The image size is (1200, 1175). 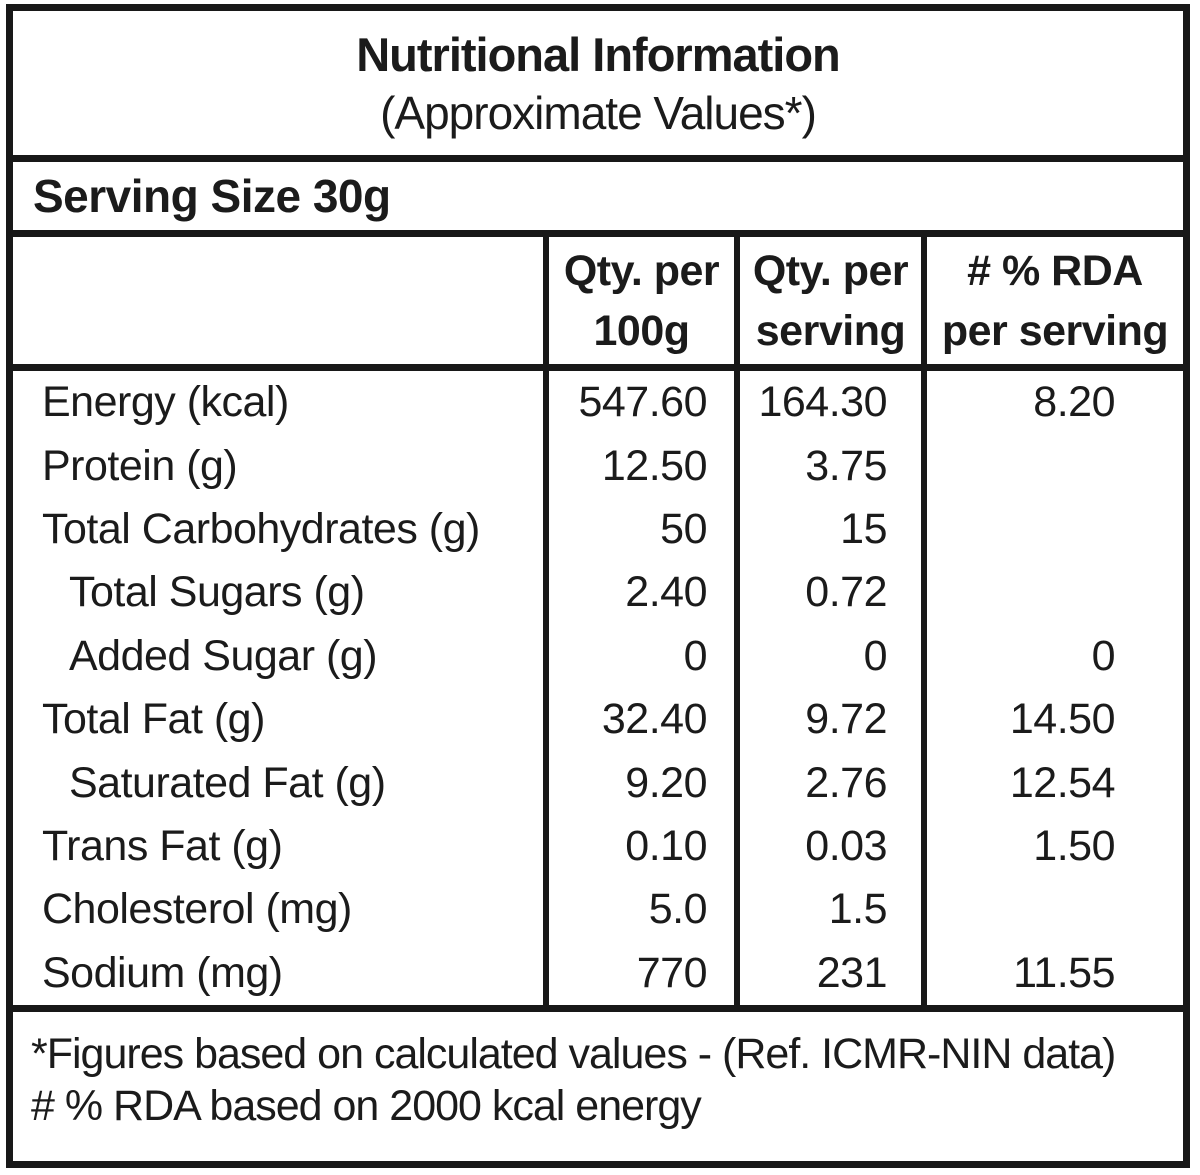 I want to click on header-qty-per-100g-line2: 100g, so click(x=641, y=330).